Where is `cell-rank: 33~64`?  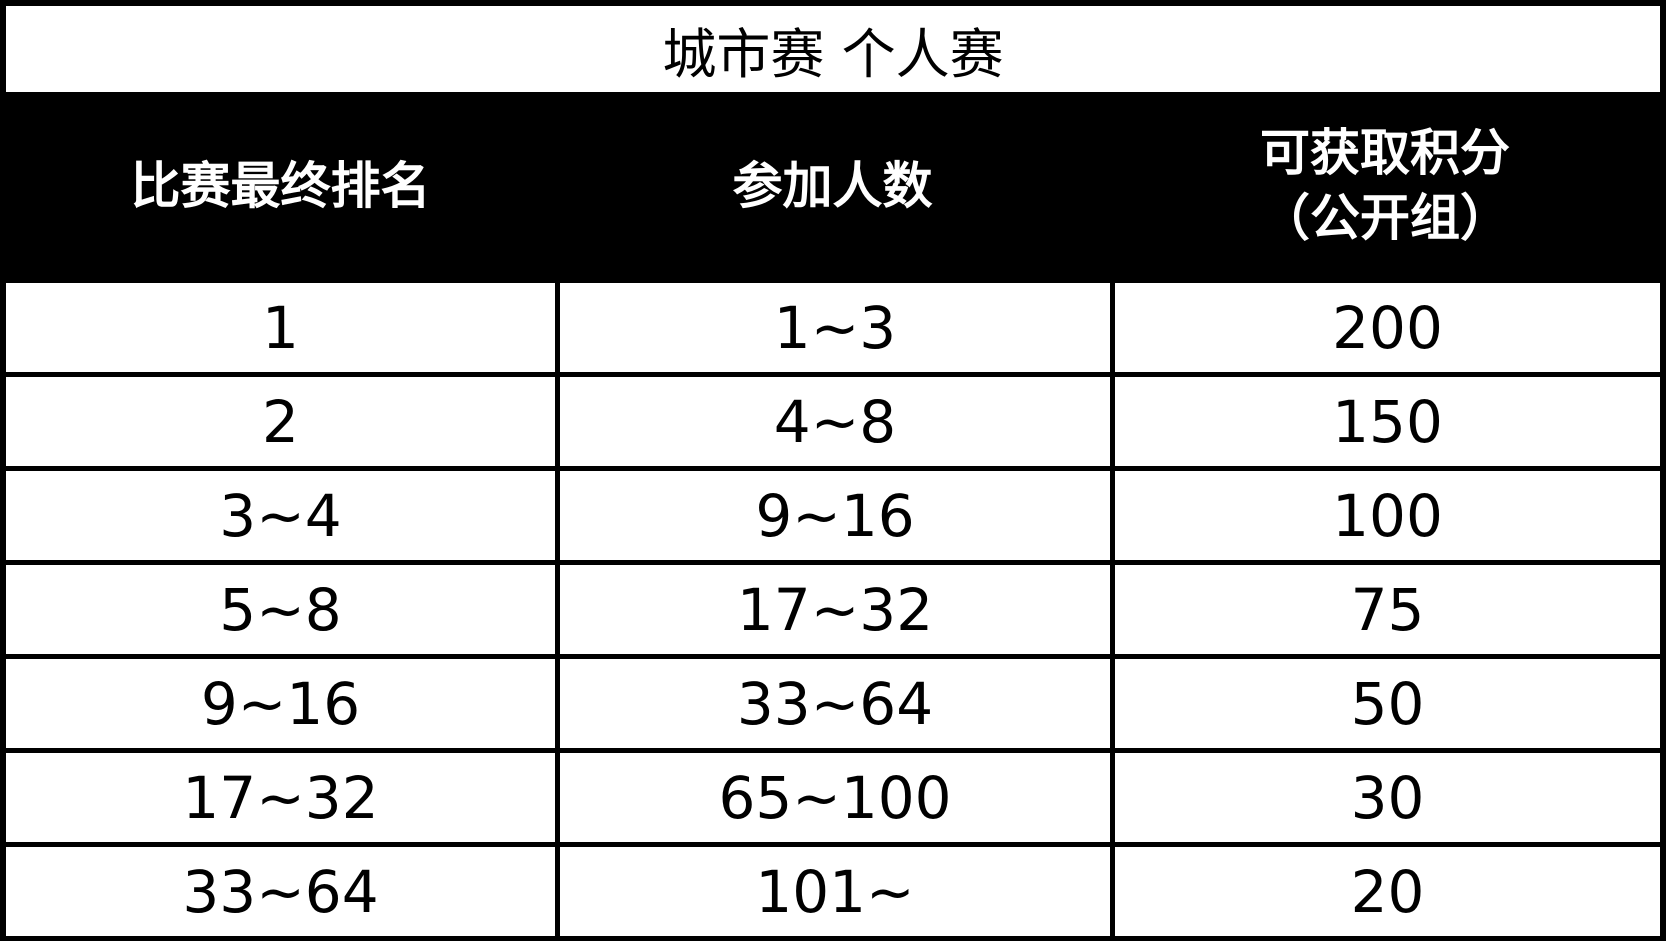 cell-rank: 33~64 is located at coordinates (280, 891).